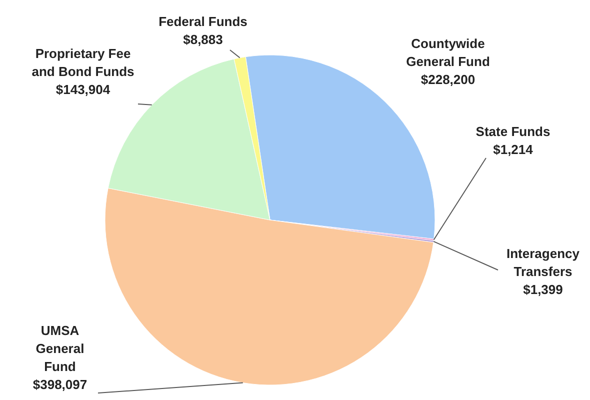 Image resolution: width=590 pixels, height=400 pixels. Describe the element at coordinates (203, 21) in the screenshot. I see `slice-label: Federal Funds` at that location.